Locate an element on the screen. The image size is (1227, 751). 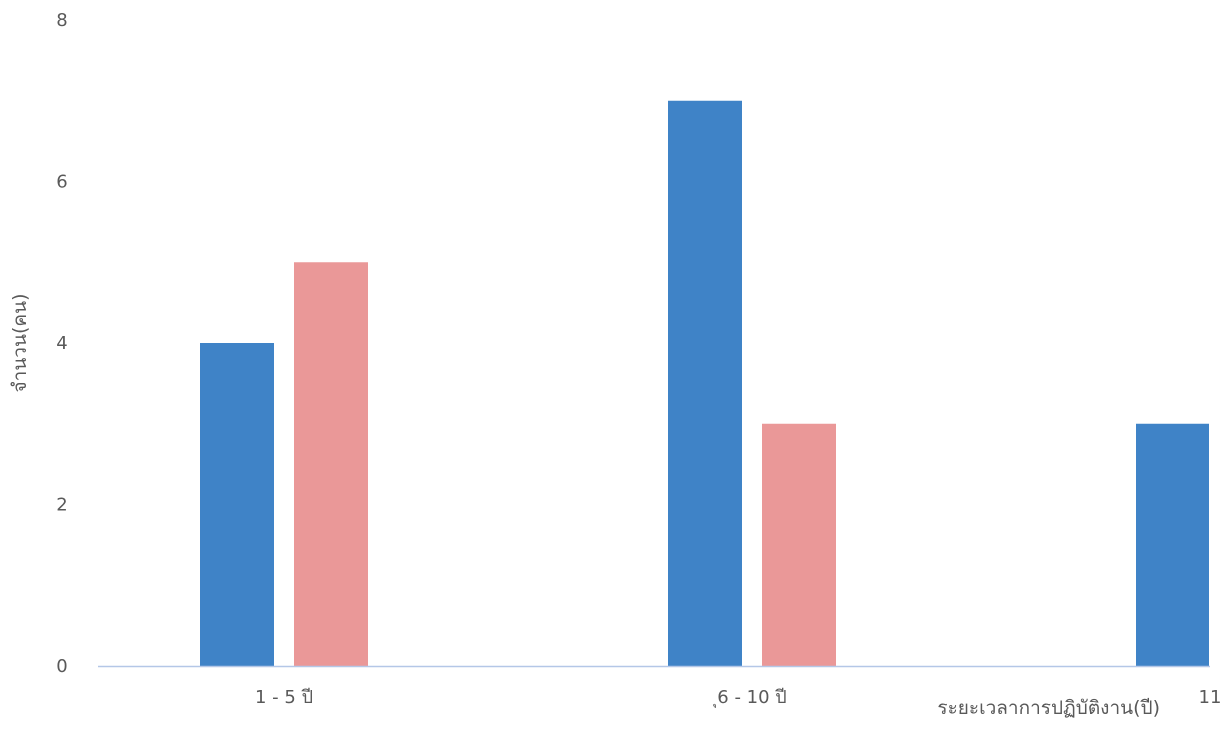
y-axis-title: จำนวน(คน) is located at coordinates (20, 343).